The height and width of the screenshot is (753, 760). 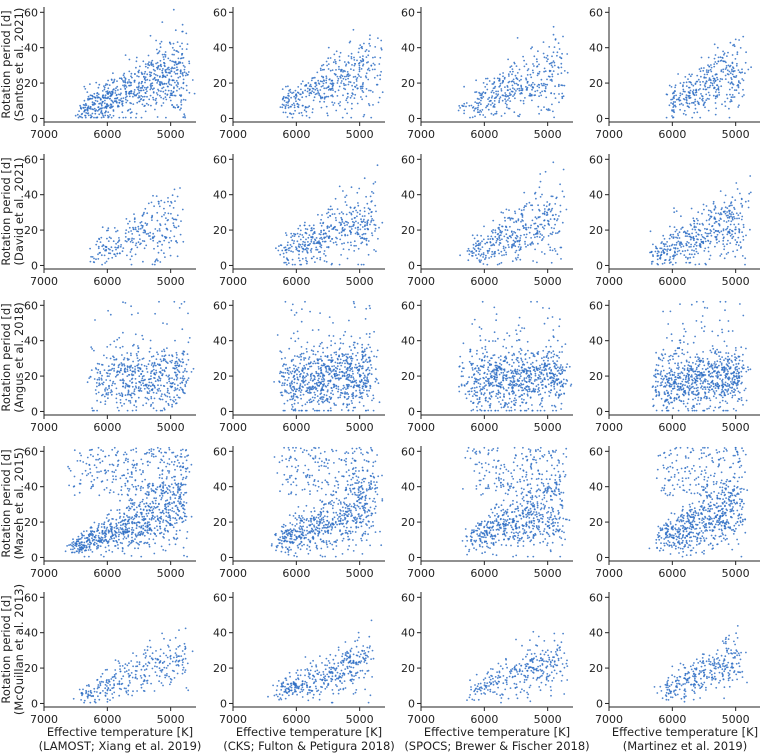 I want to click on x-tick-label: 7000, so click(x=421, y=134).